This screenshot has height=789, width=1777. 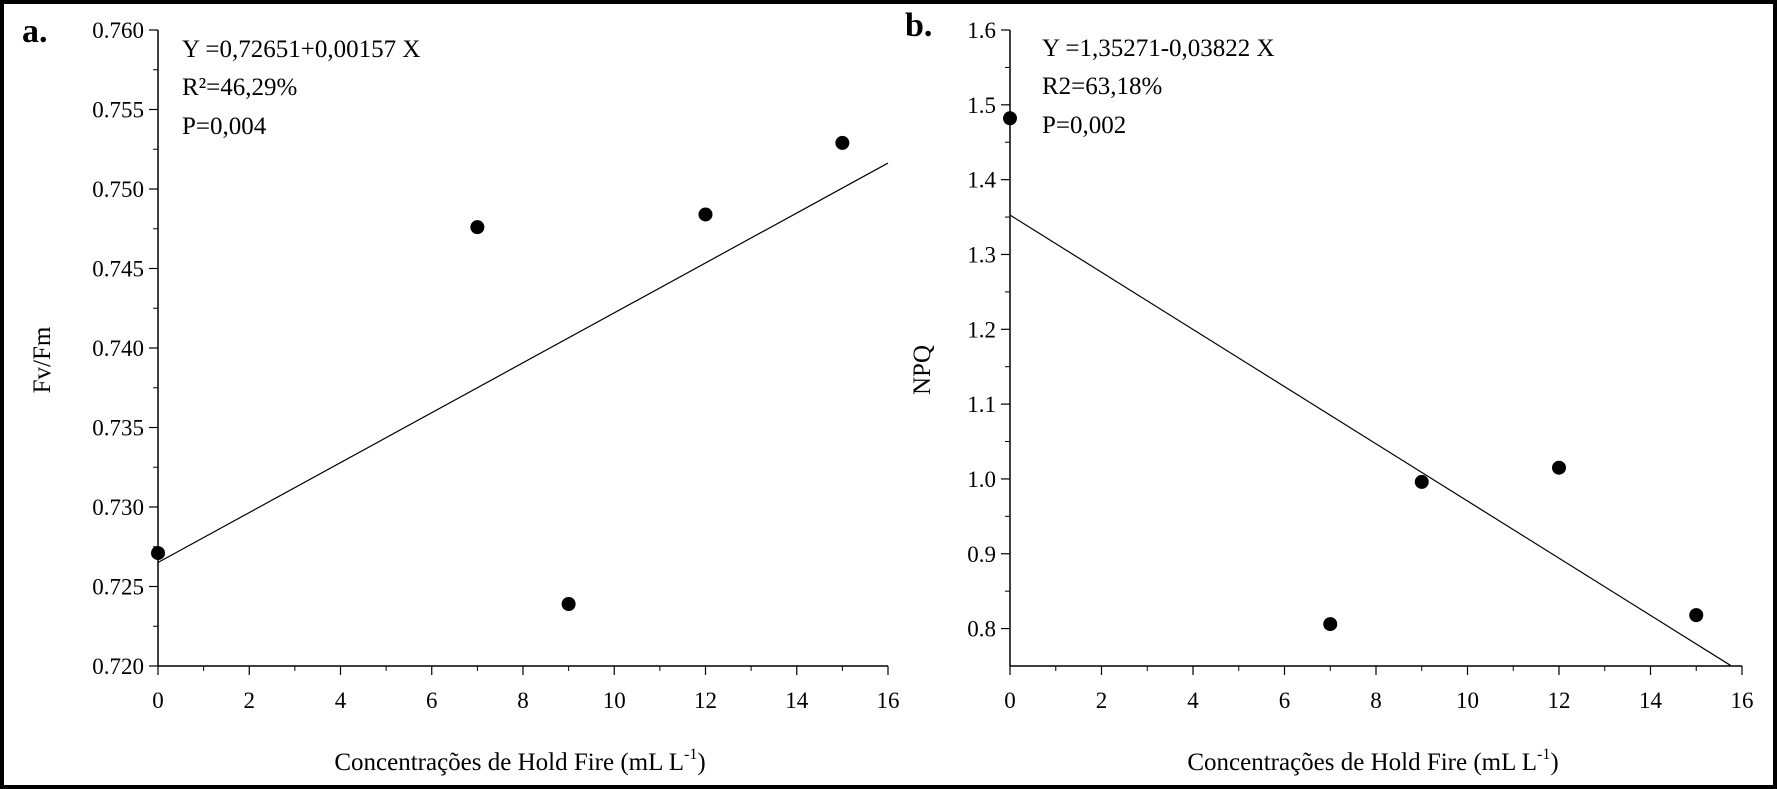 What do you see at coordinates (118, 30) in the screenshot?
I see `panel-a-y-tick-label: 0.760` at bounding box center [118, 30].